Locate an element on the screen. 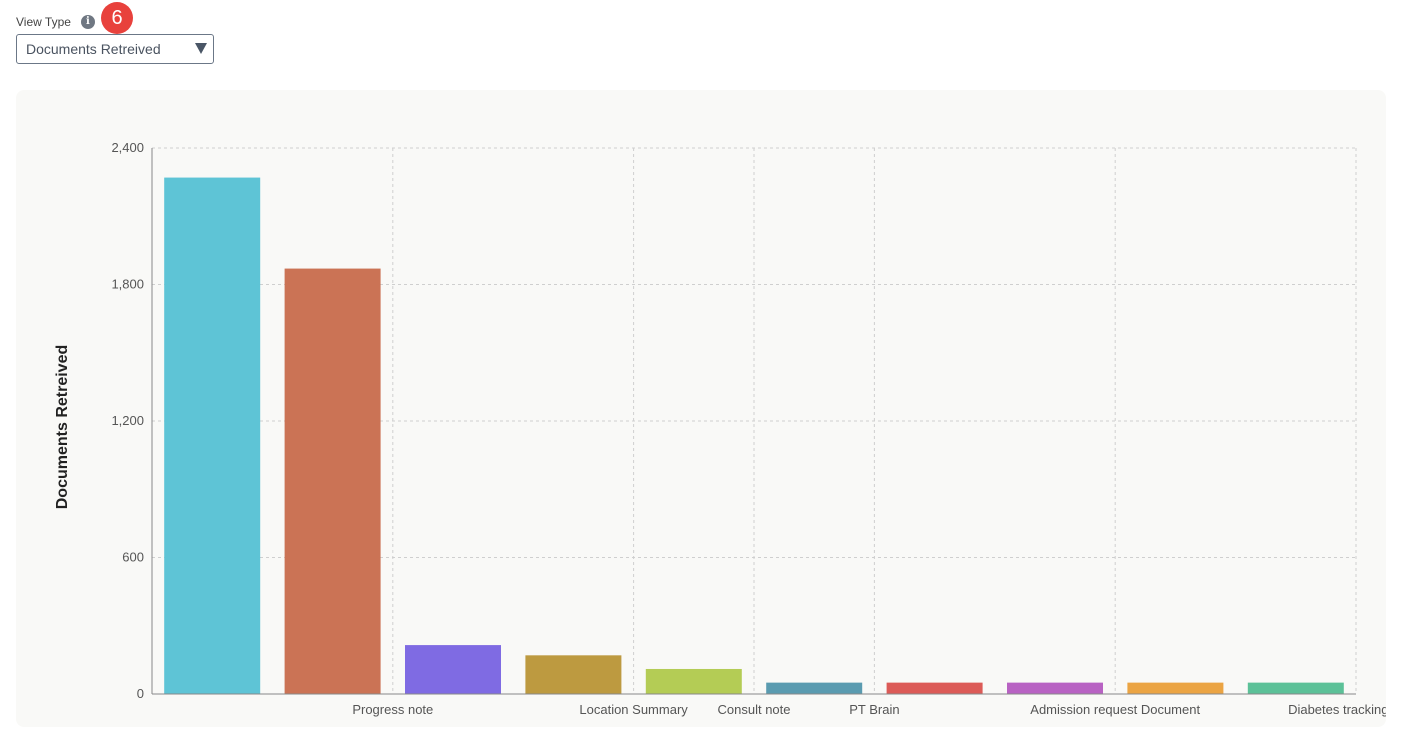 The image size is (1402, 748). y-tick-label: 1,800 is located at coordinates (127, 284).